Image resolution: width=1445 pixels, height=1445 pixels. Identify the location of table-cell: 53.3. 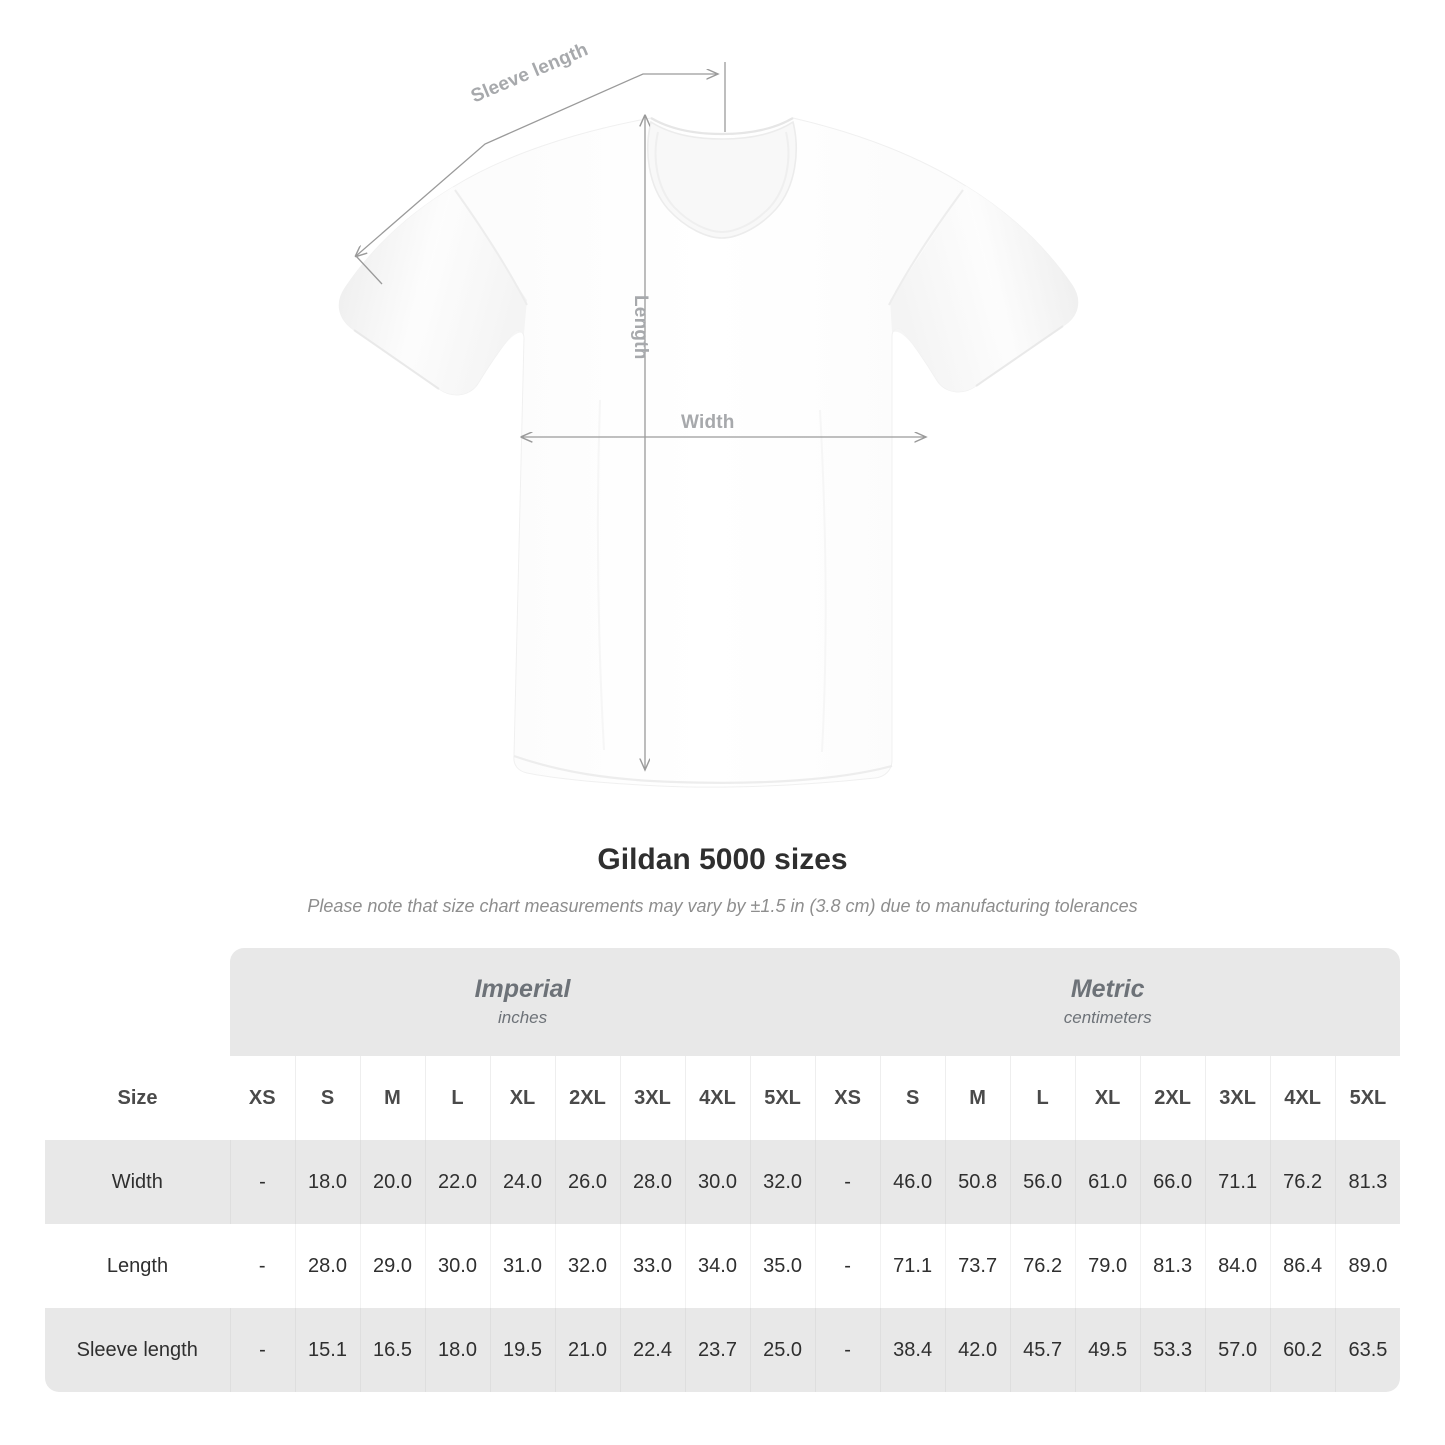
(1172, 1350).